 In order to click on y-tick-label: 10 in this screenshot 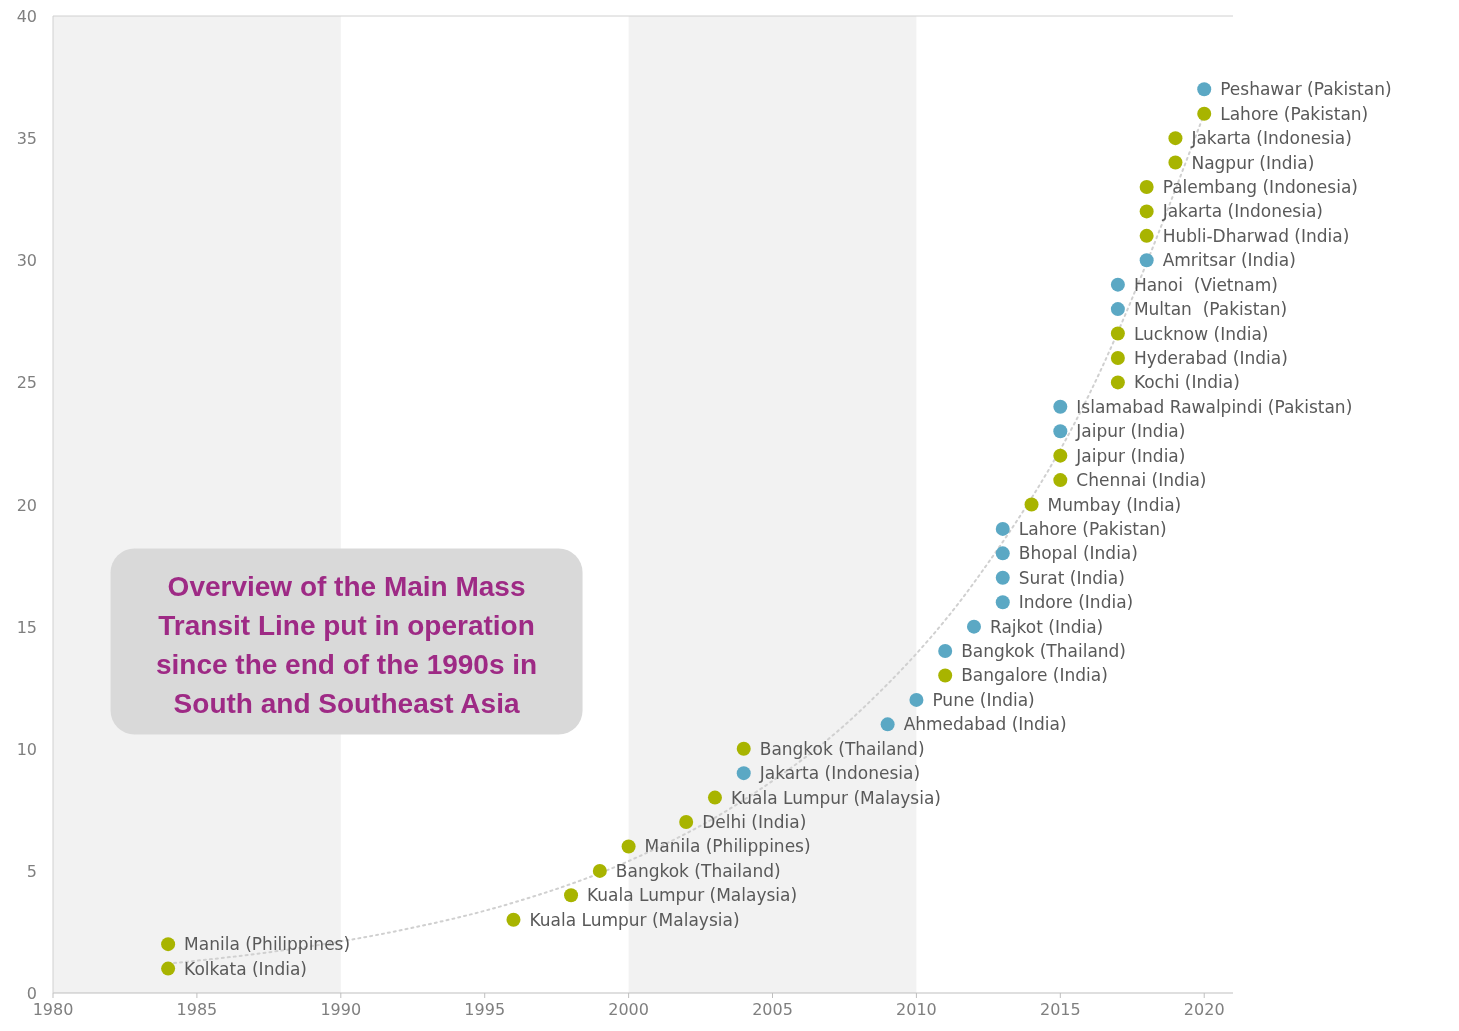, I will do `click(26, 749)`.